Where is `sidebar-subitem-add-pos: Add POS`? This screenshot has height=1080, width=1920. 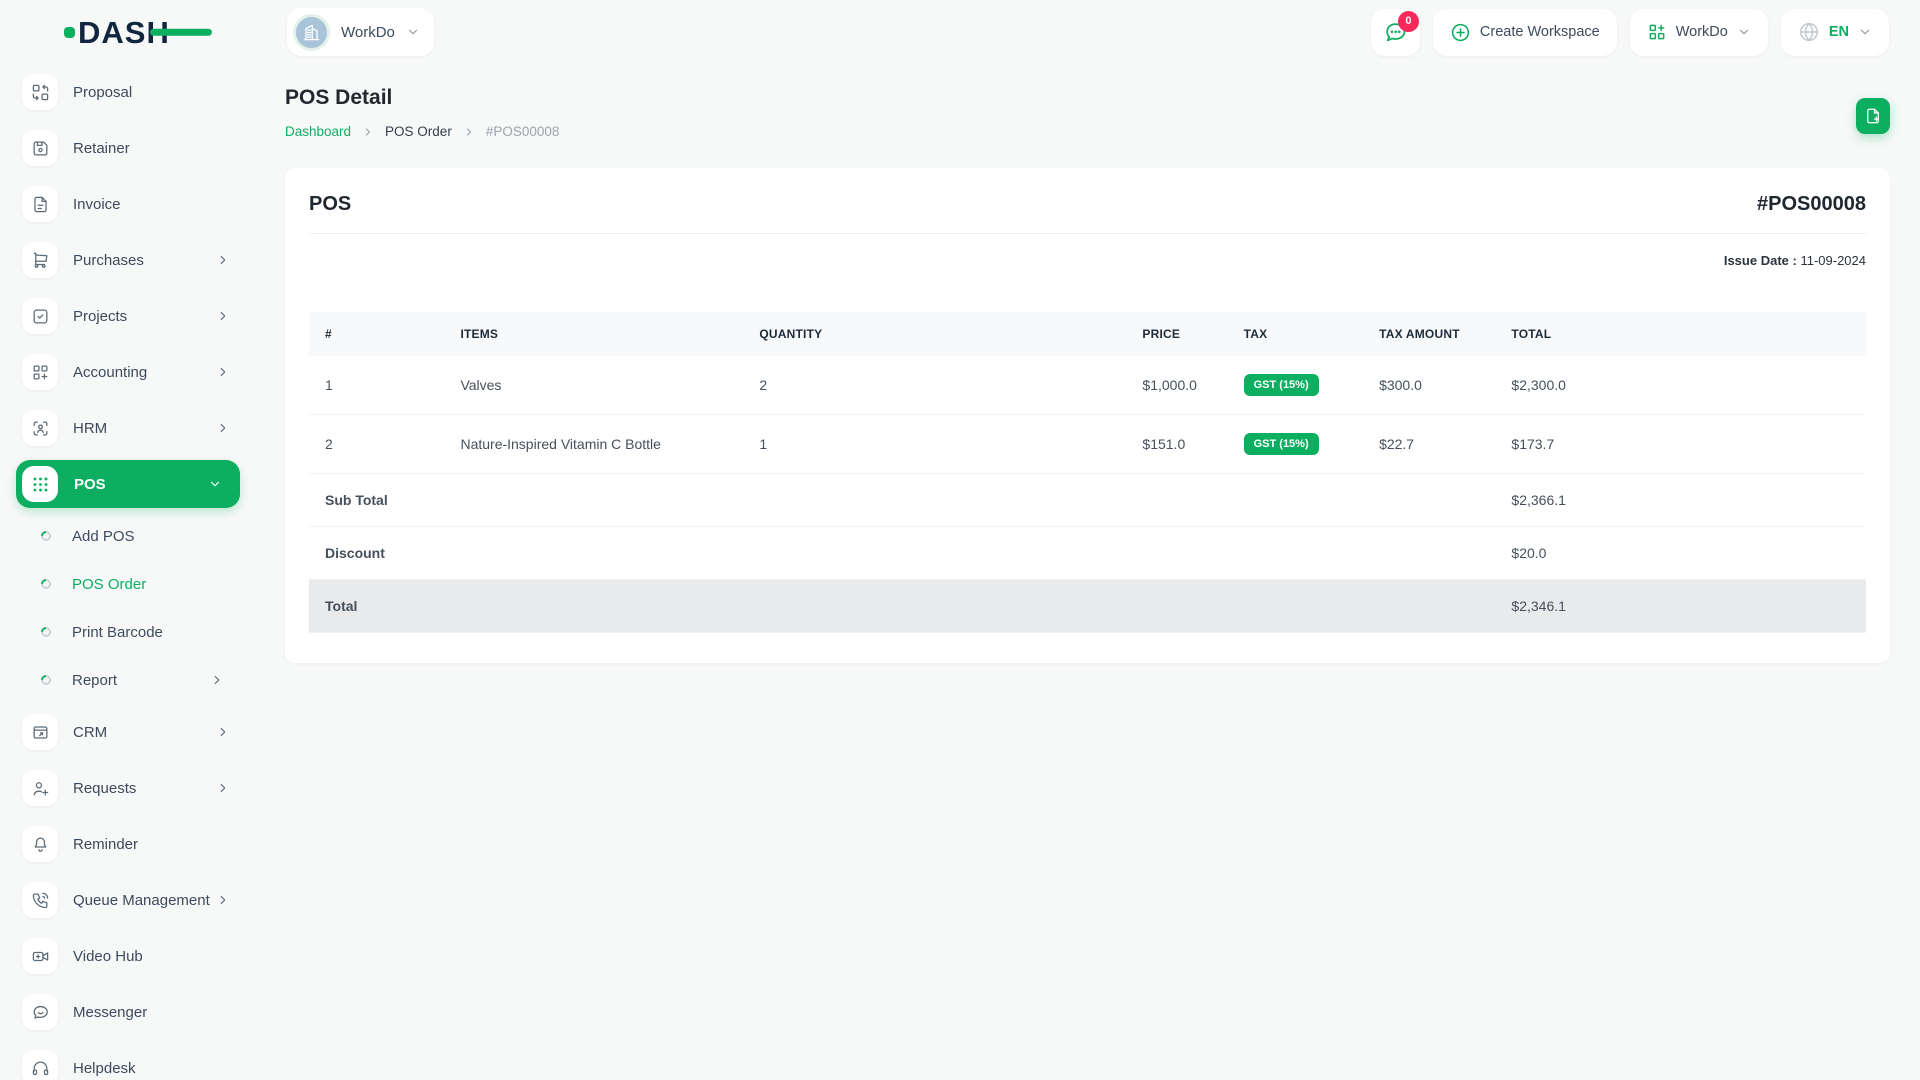 sidebar-subitem-add-pos: Add POS is located at coordinates (125, 536).